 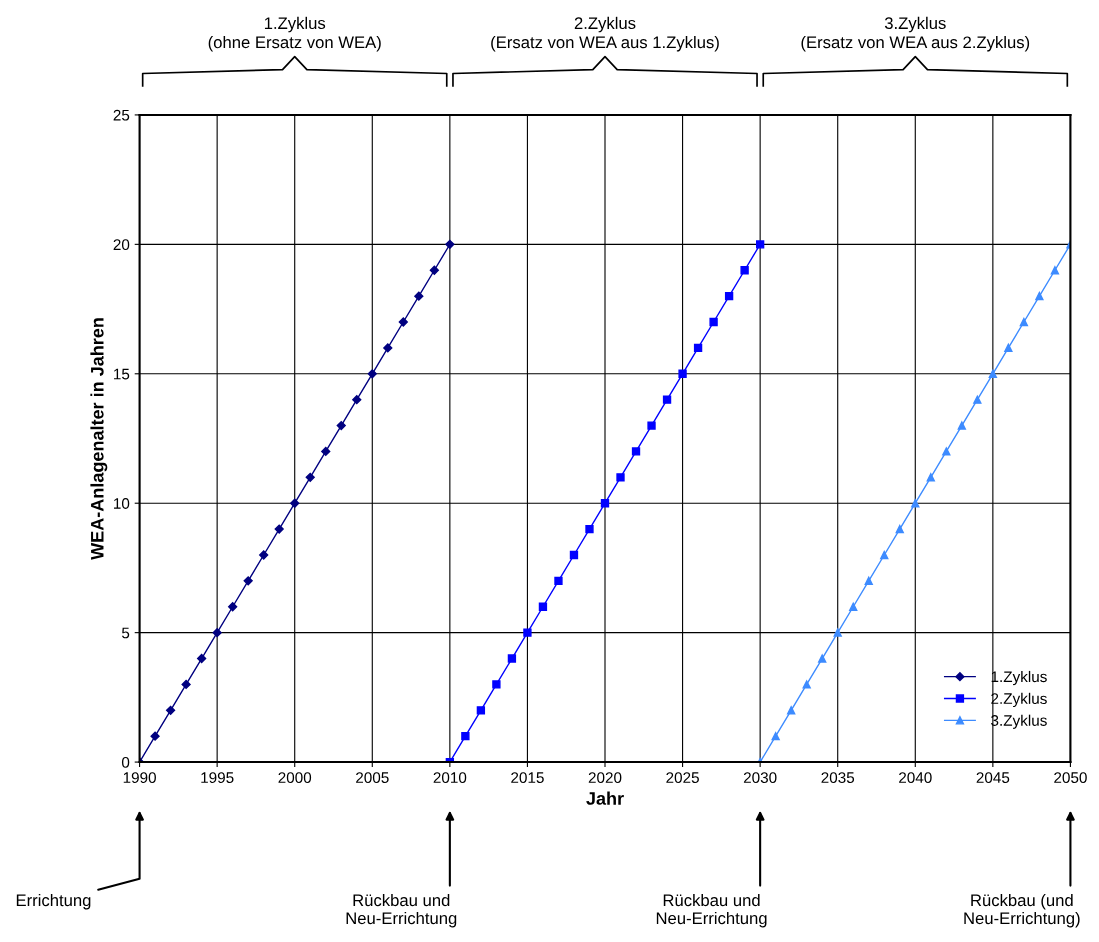 I want to click on x-tick-label: 2000, so click(x=295, y=778).